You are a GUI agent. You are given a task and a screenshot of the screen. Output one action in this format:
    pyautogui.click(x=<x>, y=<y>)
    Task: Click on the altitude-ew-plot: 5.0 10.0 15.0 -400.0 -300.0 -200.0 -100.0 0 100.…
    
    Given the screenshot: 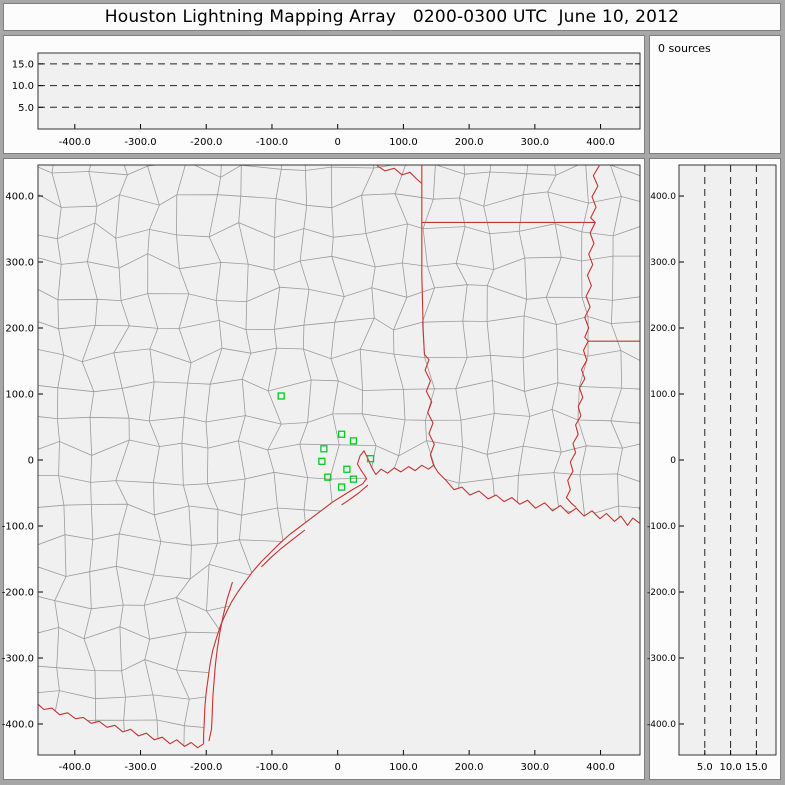 What is the action you would take?
    pyautogui.click(x=326, y=100)
    